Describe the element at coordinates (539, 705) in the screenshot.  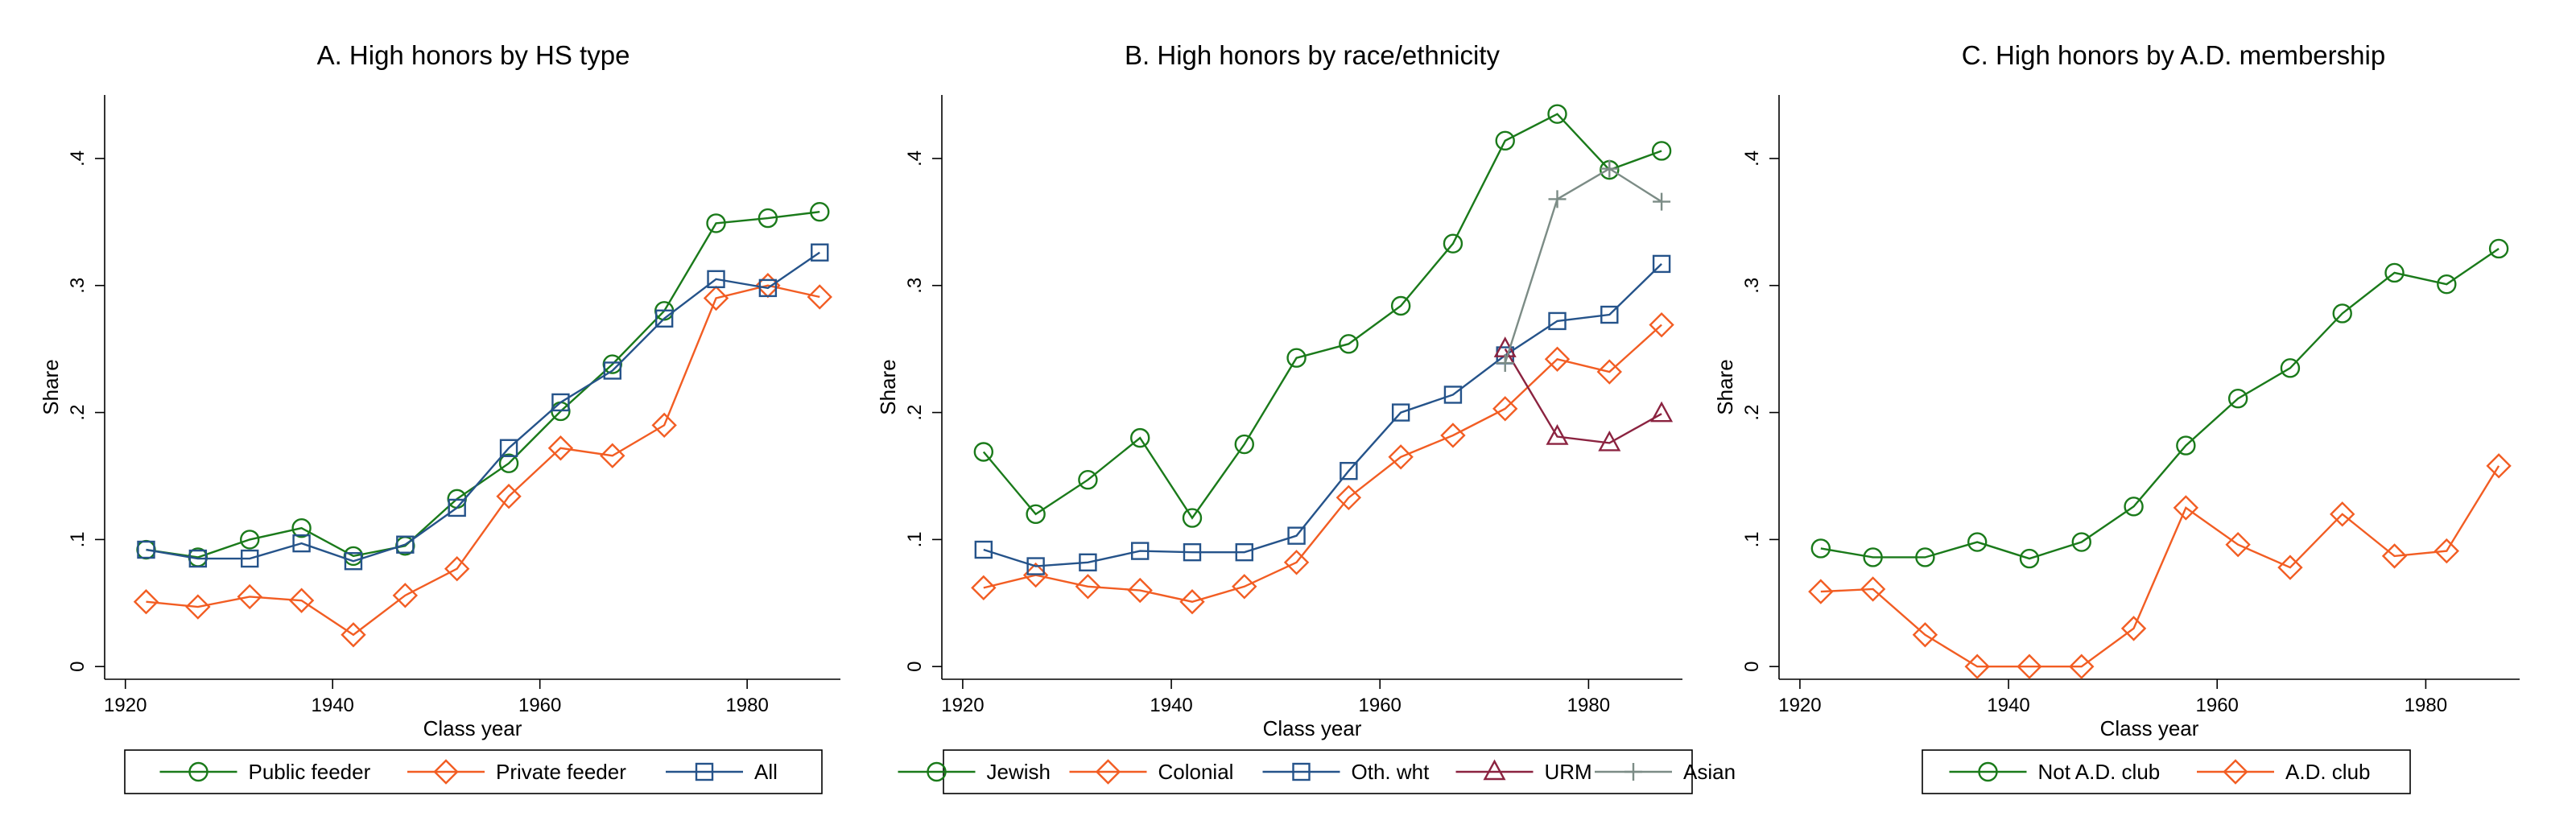
I see `x-tick-label: 1960` at that location.